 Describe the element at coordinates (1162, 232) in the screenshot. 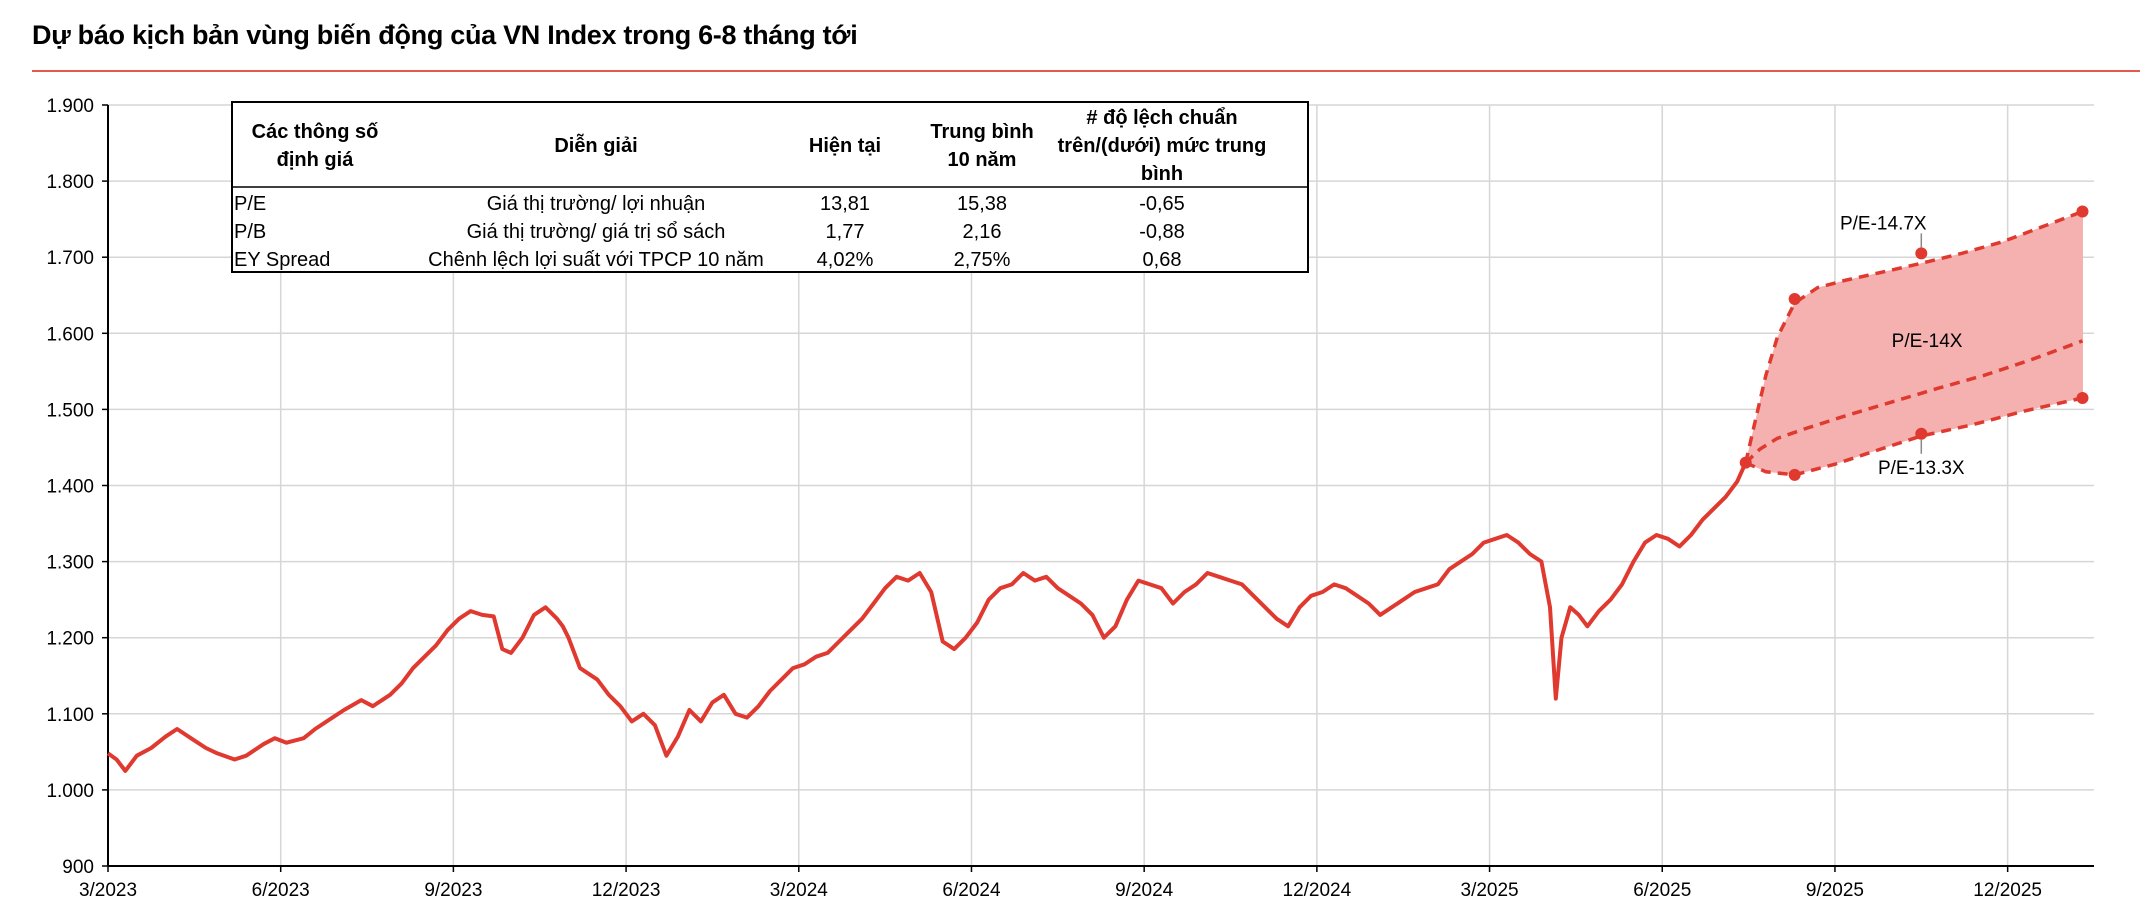

I see `table-cell: -0,88` at that location.